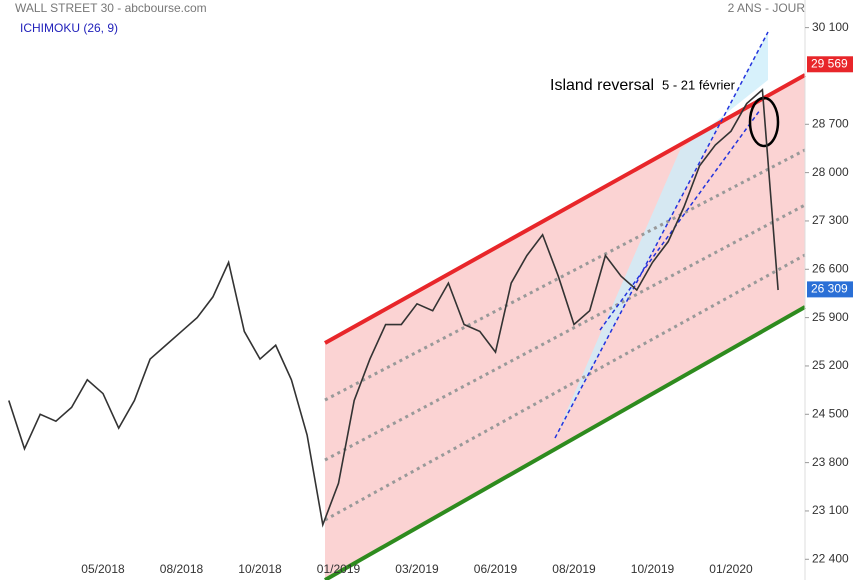 The width and height of the screenshot is (855, 580). What do you see at coordinates (830, 317) in the screenshot?
I see `y-tick-label: 25 900` at bounding box center [830, 317].